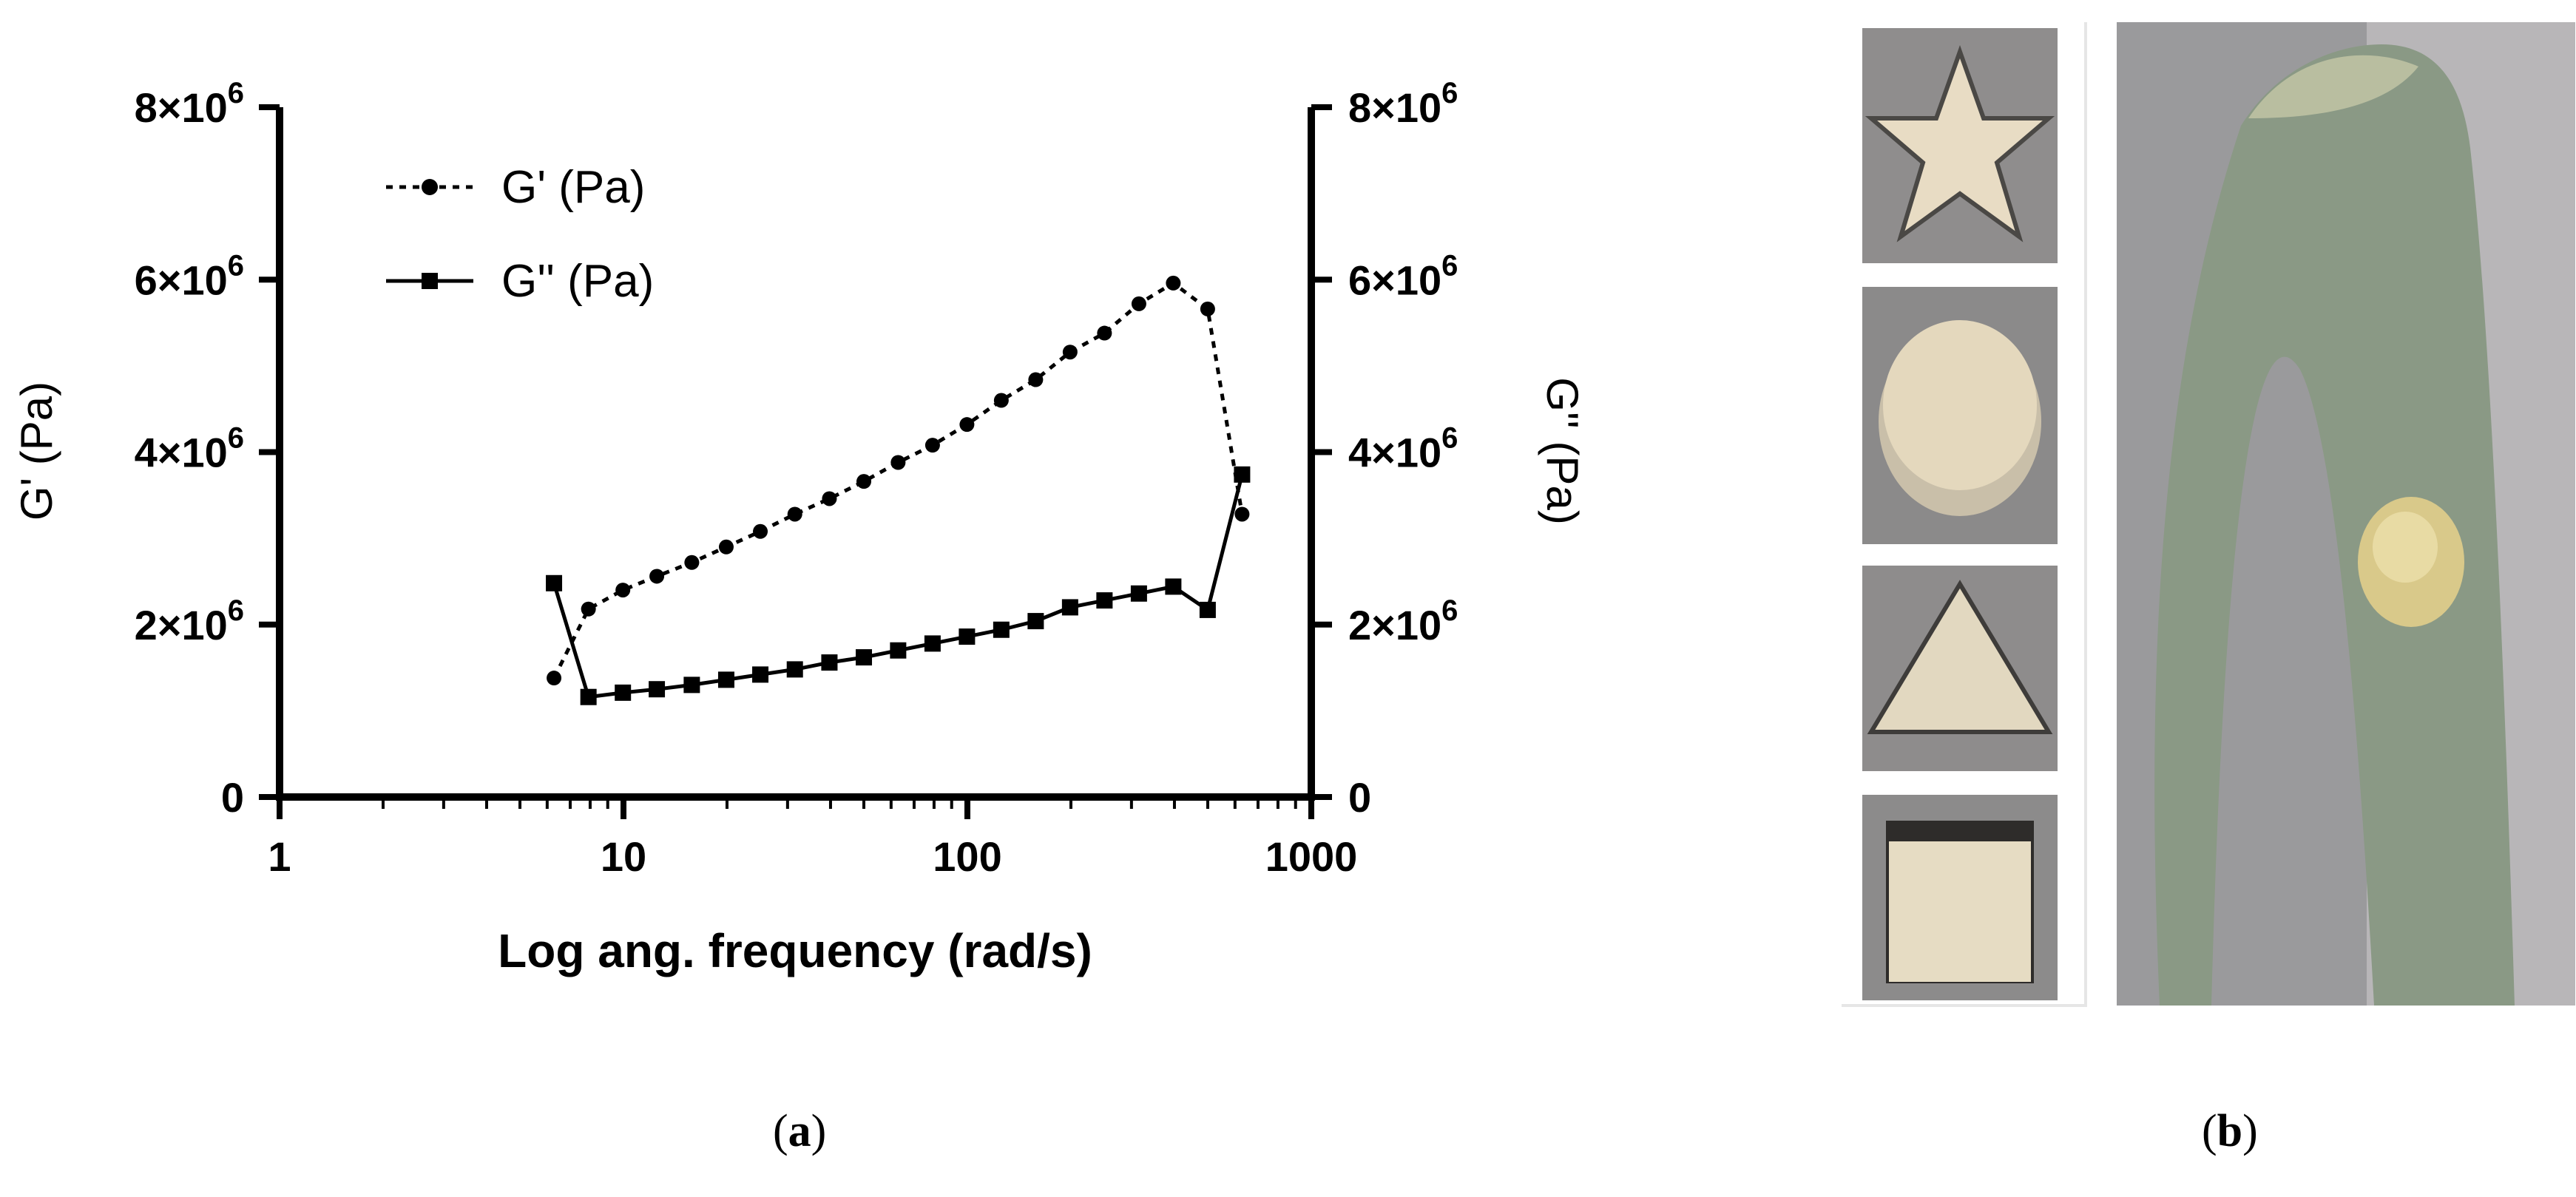  Describe the element at coordinates (1960, 415) in the screenshot. I see `photo-circle-sample` at that location.